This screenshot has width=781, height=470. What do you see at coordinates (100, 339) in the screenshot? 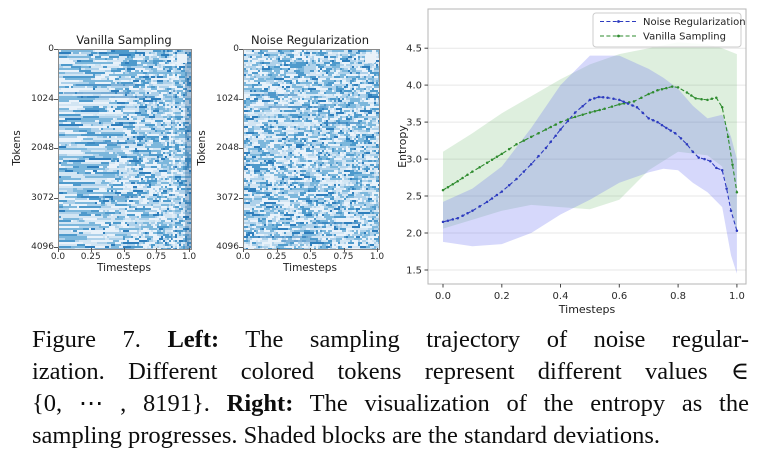
I see `caption-text-segment: Figure 7.` at bounding box center [100, 339].